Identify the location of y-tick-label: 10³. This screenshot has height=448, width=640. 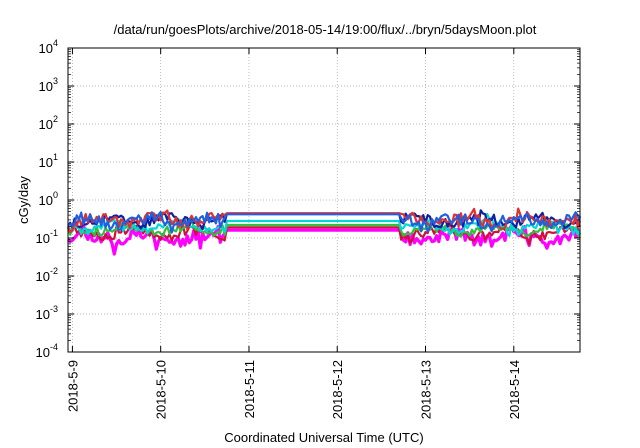
(48, 85).